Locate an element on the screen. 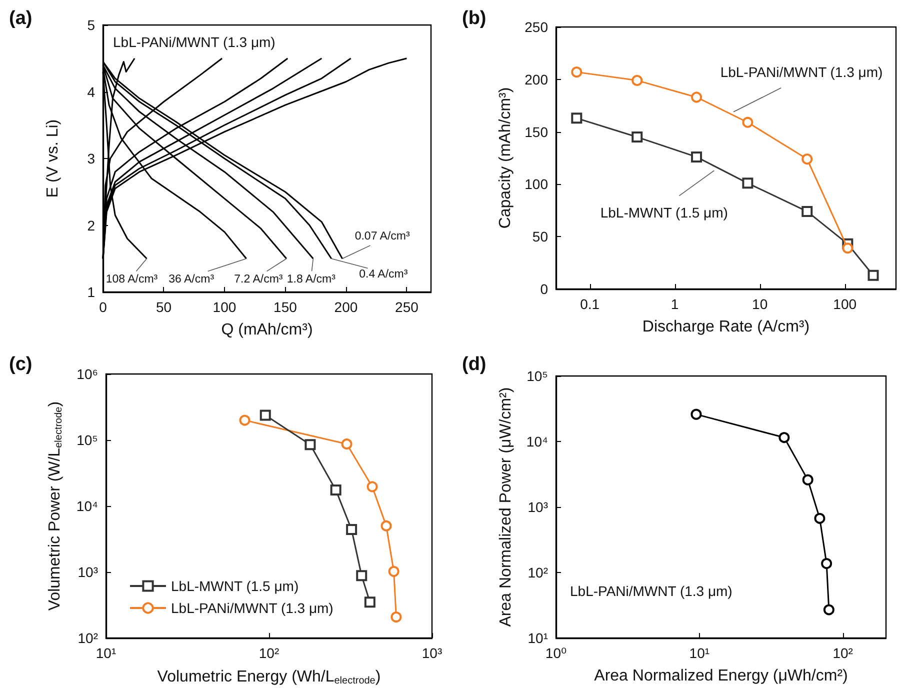 The image size is (907, 693). y-tick-label: 1 is located at coordinates (91, 292).